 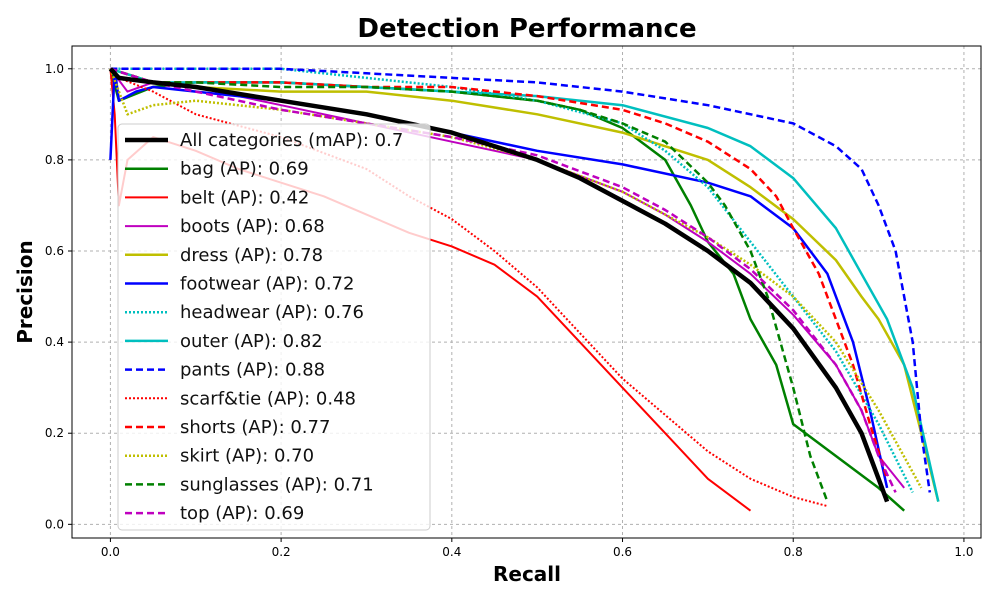 I want to click on legend-entry-bag: bag (AP): 0.69, so click(x=244, y=169).